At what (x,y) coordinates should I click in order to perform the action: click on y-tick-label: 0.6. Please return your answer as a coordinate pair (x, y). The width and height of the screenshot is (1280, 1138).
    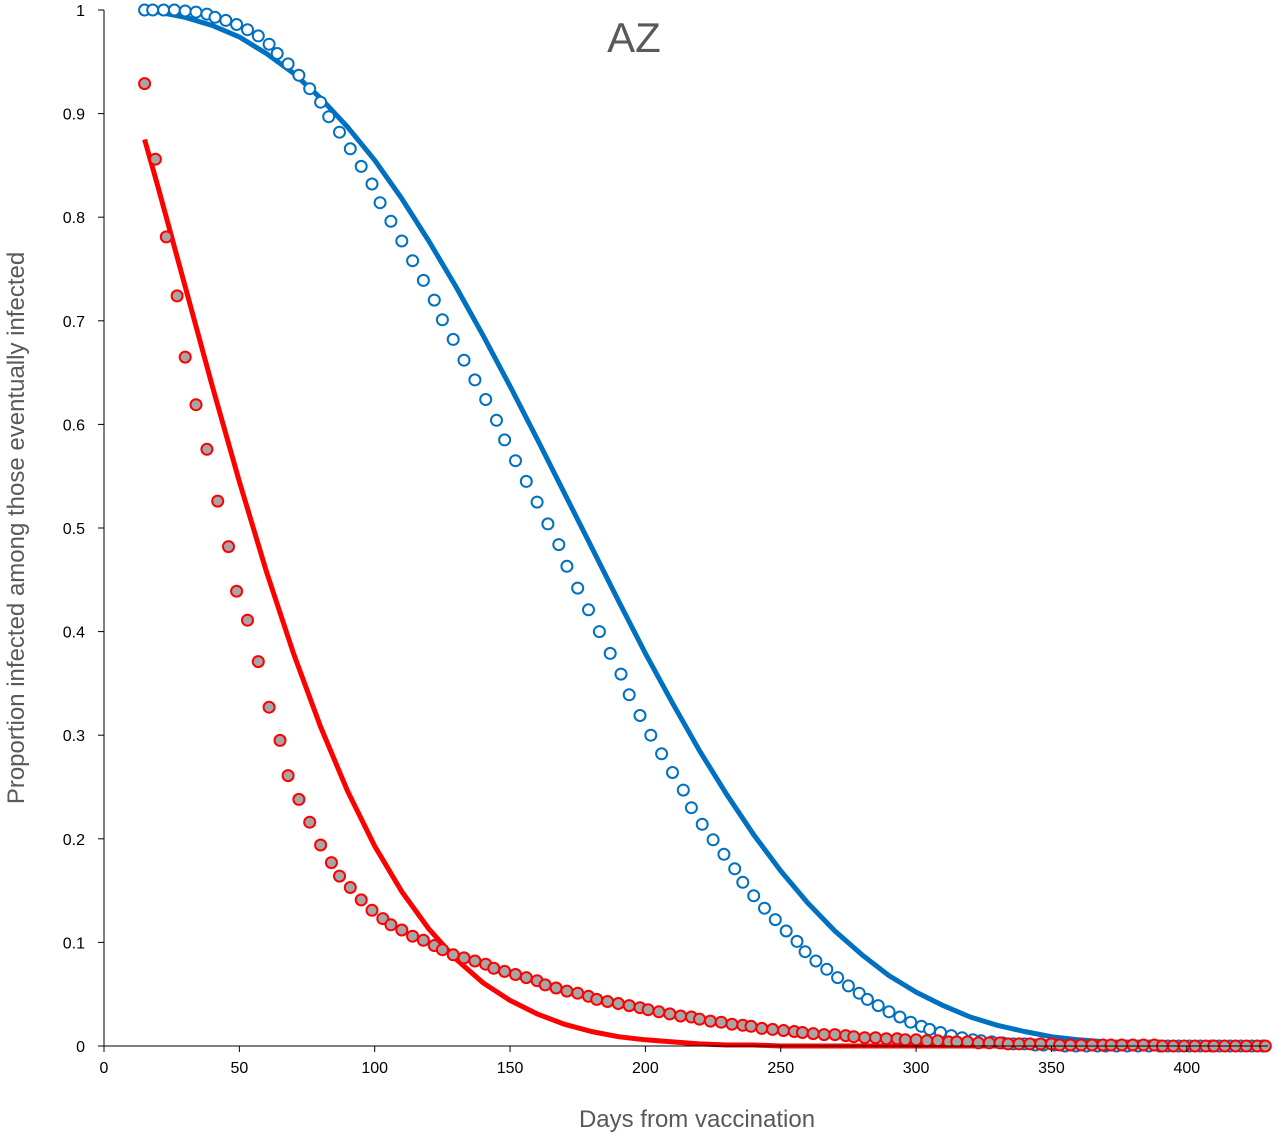
    Looking at the image, I should click on (74, 425).